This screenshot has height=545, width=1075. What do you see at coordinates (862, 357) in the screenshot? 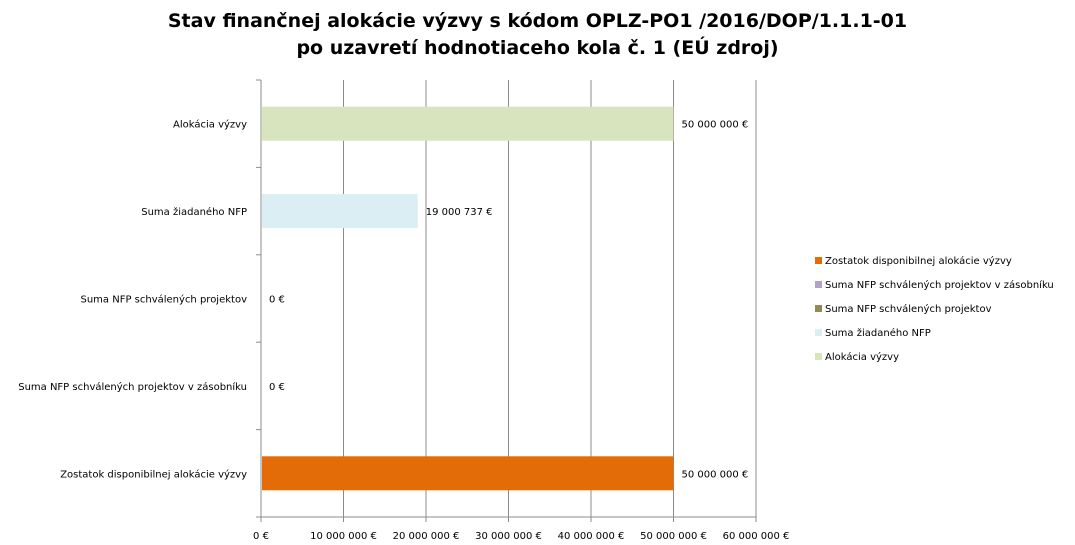
I see `legend-label: Alokácia výzvy` at bounding box center [862, 357].